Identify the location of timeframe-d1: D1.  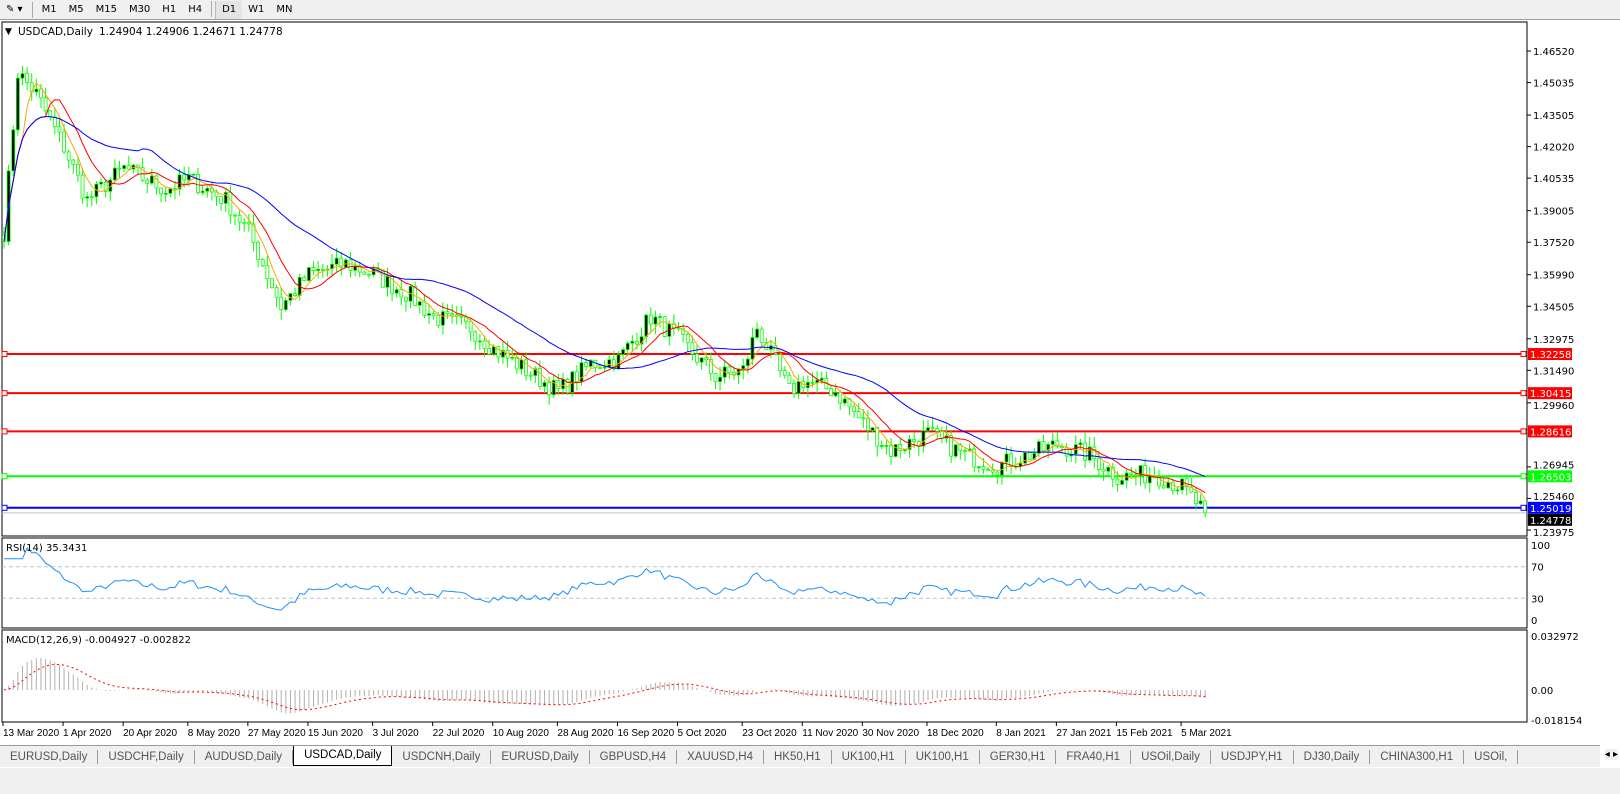
(229, 9).